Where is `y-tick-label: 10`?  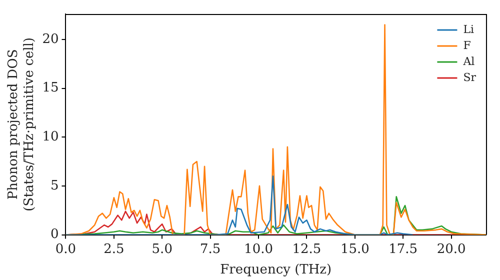
y-tick-label: 10 is located at coordinates (50, 136).